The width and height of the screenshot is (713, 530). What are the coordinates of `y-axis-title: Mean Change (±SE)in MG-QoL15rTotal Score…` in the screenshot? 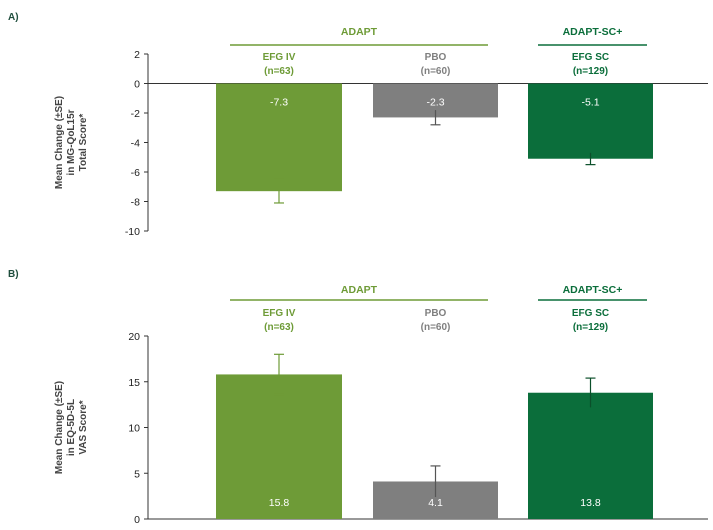 It's located at (71, 142).